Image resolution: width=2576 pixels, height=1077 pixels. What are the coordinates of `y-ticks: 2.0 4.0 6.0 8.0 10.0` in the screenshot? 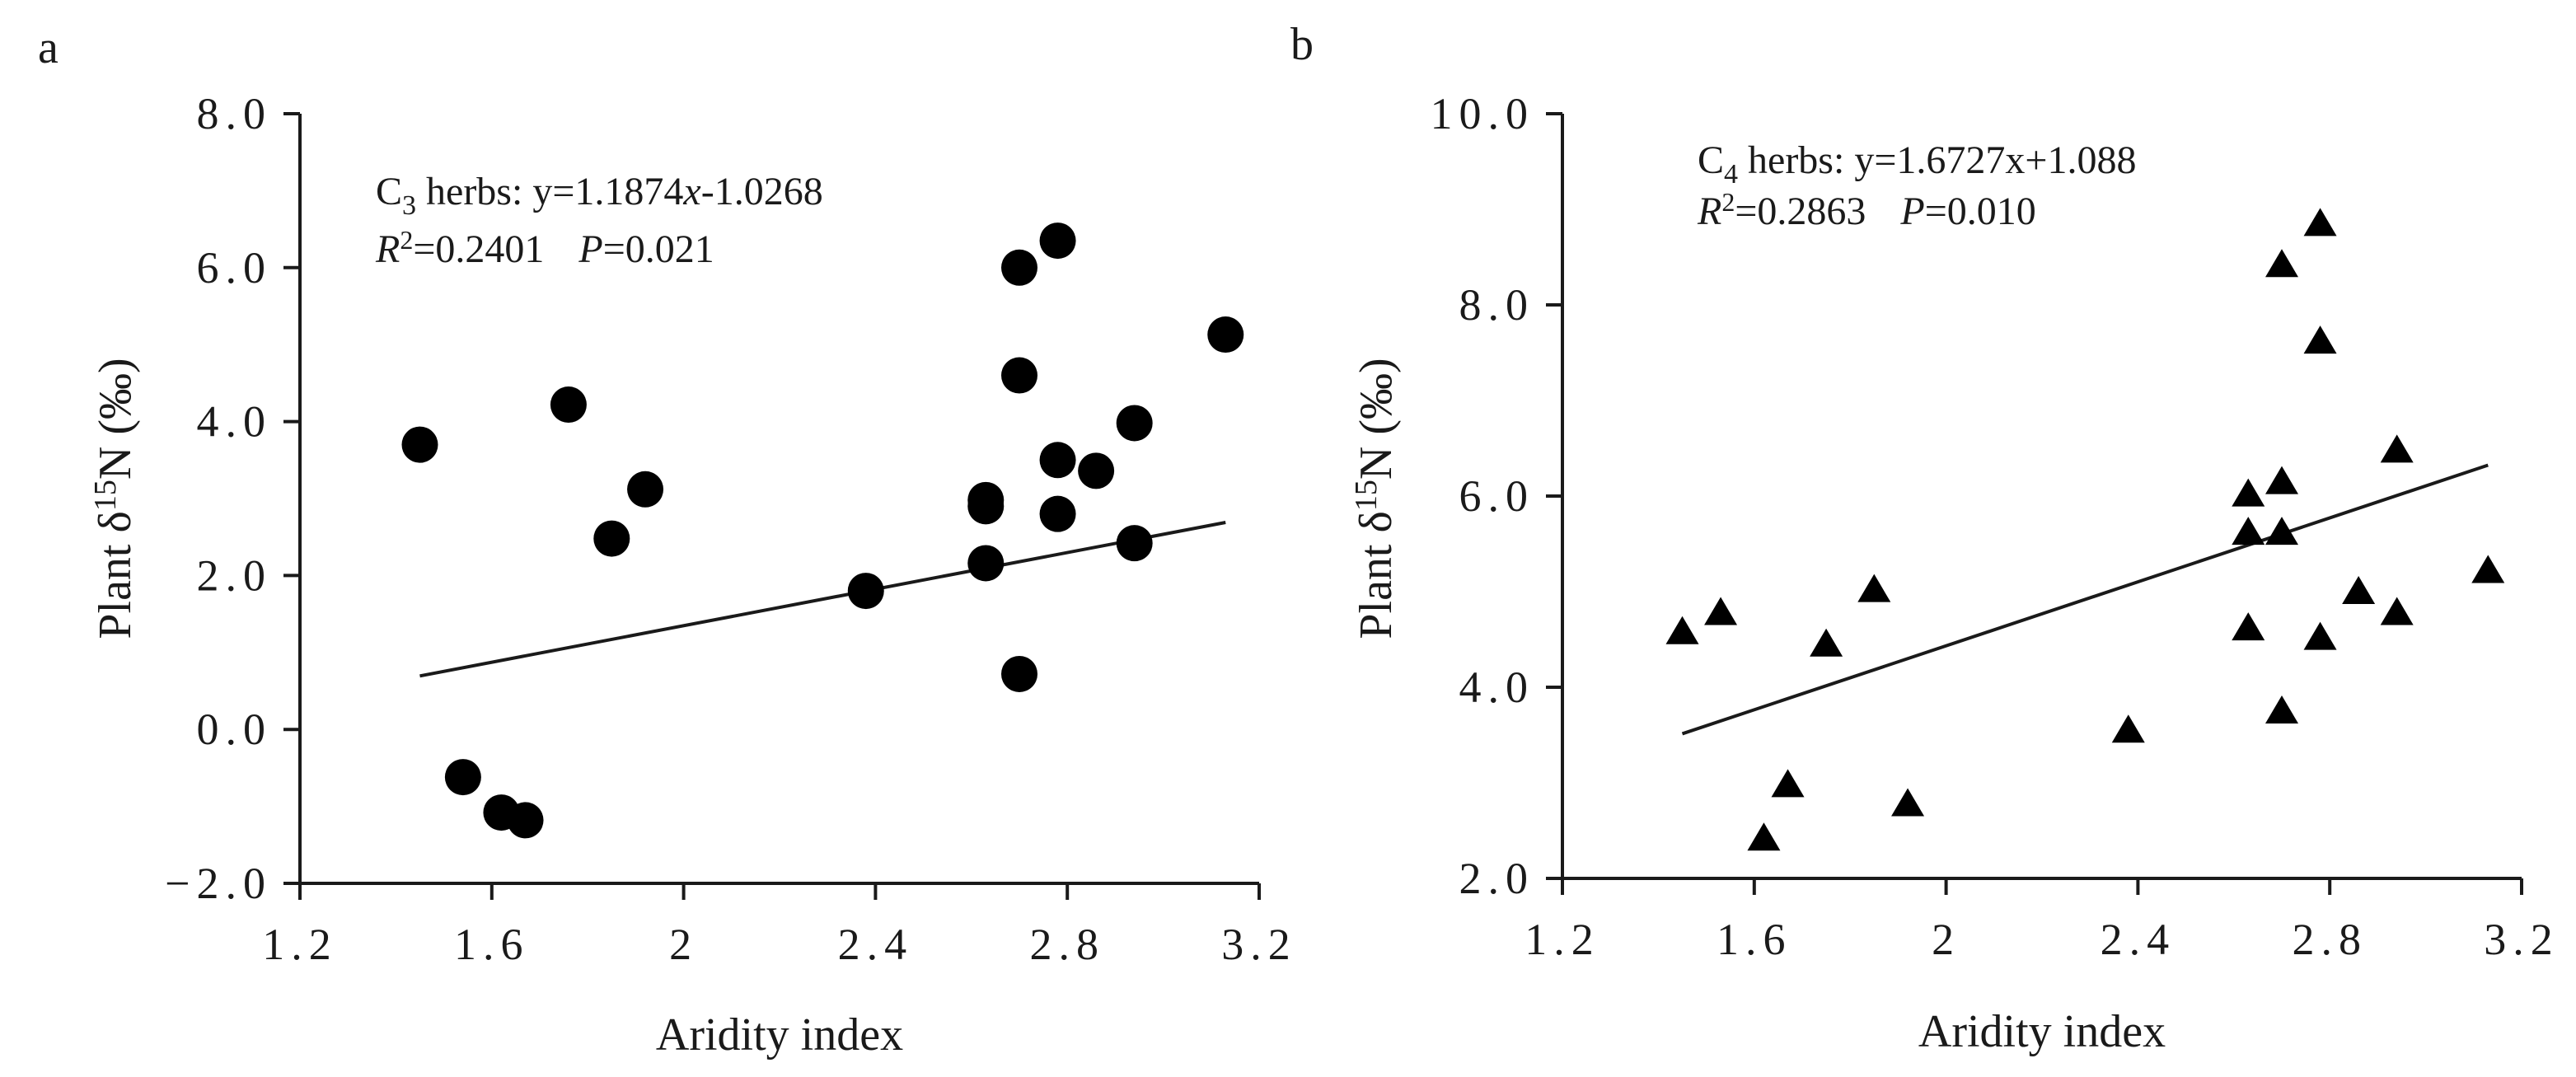 It's located at (1496, 496).